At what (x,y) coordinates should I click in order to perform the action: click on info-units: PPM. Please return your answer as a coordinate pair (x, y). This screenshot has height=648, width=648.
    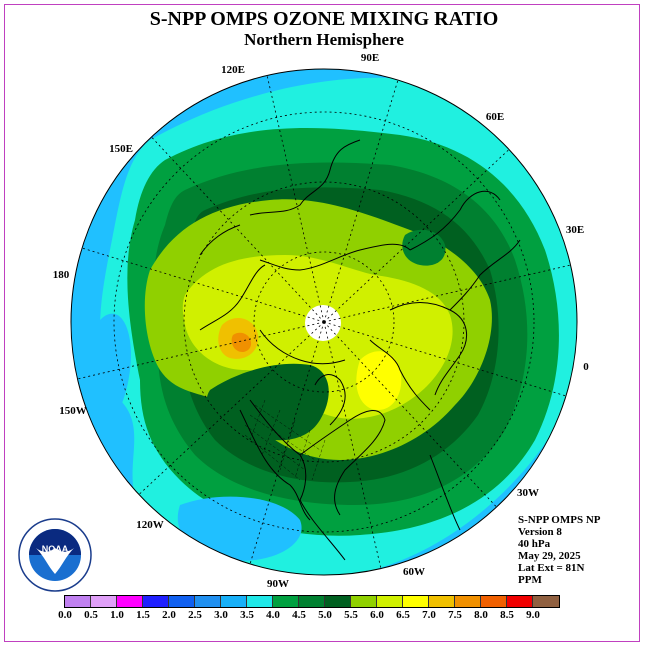
    Looking at the image, I should click on (530, 580).